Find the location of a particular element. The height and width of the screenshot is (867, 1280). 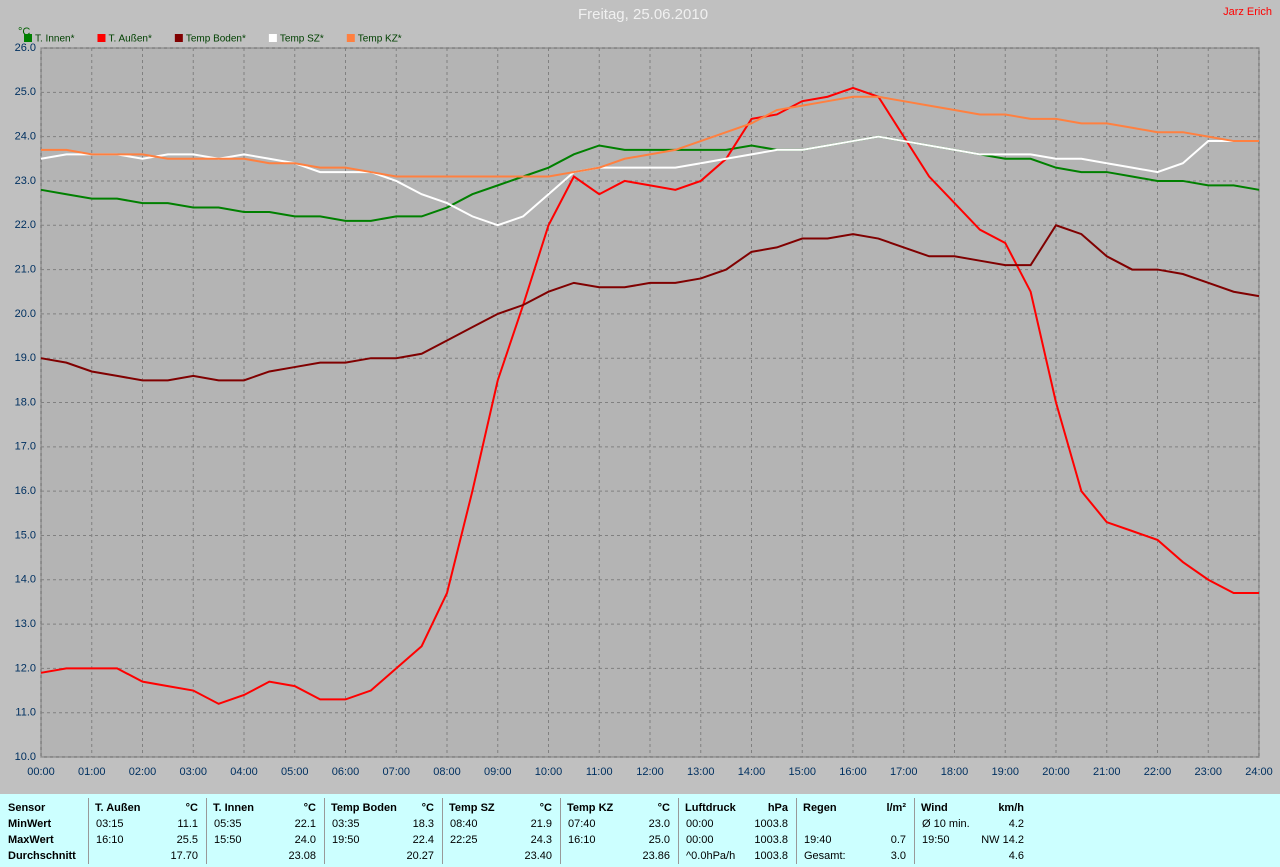

y-tick-label: 18.0 is located at coordinates (25, 402).